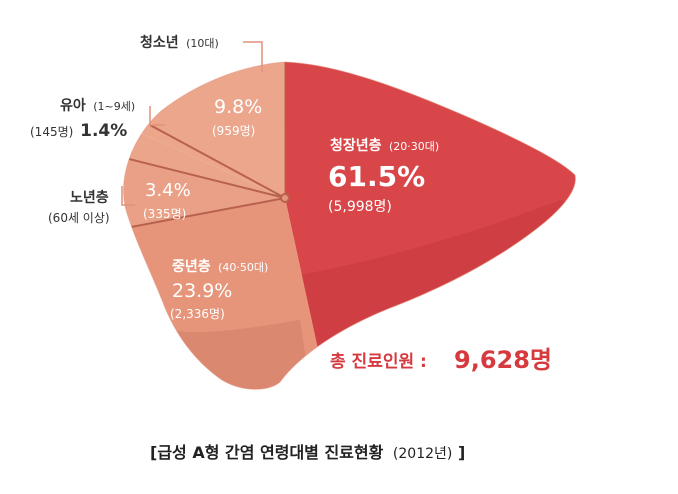 This screenshot has height=494, width=678. I want to click on divider-seniors-infants, so click(205, 178).